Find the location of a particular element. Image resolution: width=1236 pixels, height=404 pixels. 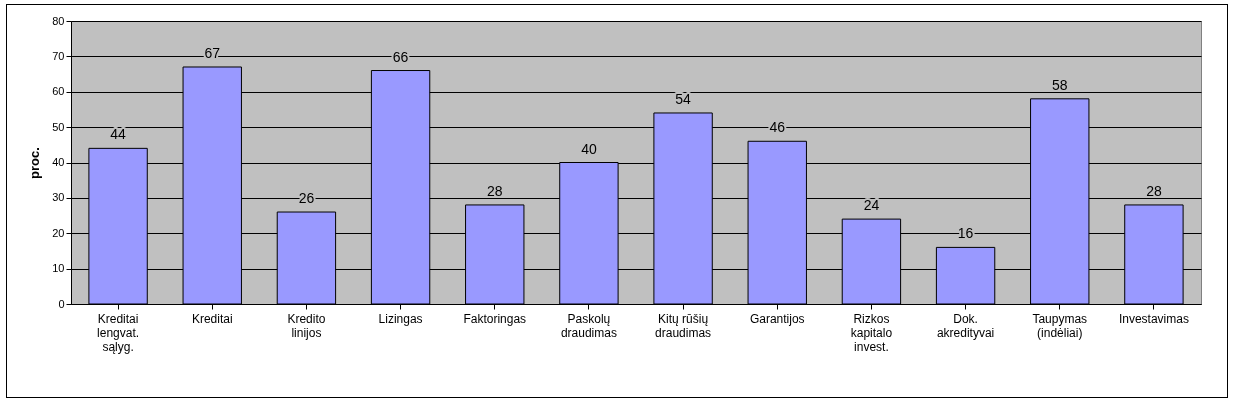

x-tick-label: Garantijos is located at coordinates (777, 318).